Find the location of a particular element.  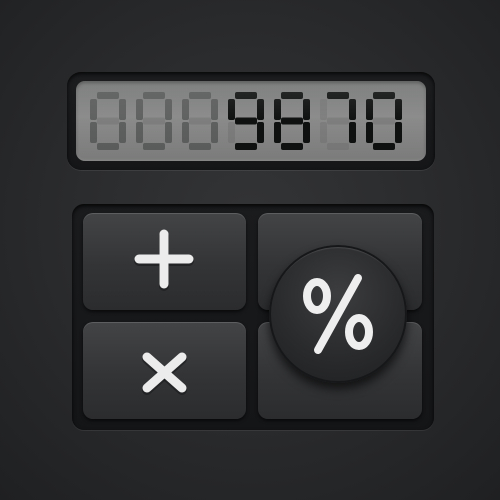

multiply-button is located at coordinates (164, 370).